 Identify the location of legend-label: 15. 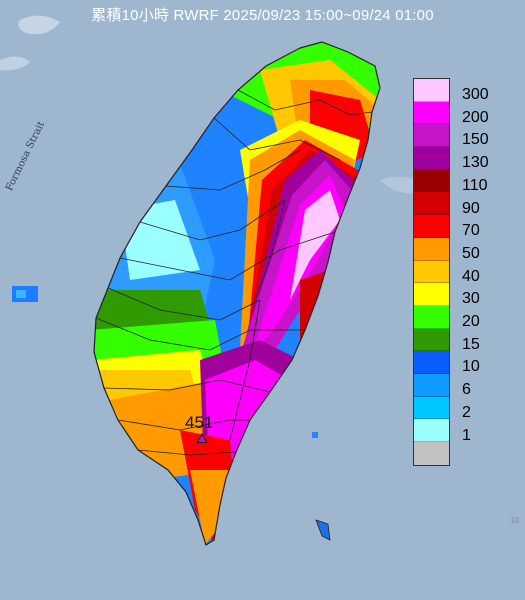
(471, 344).